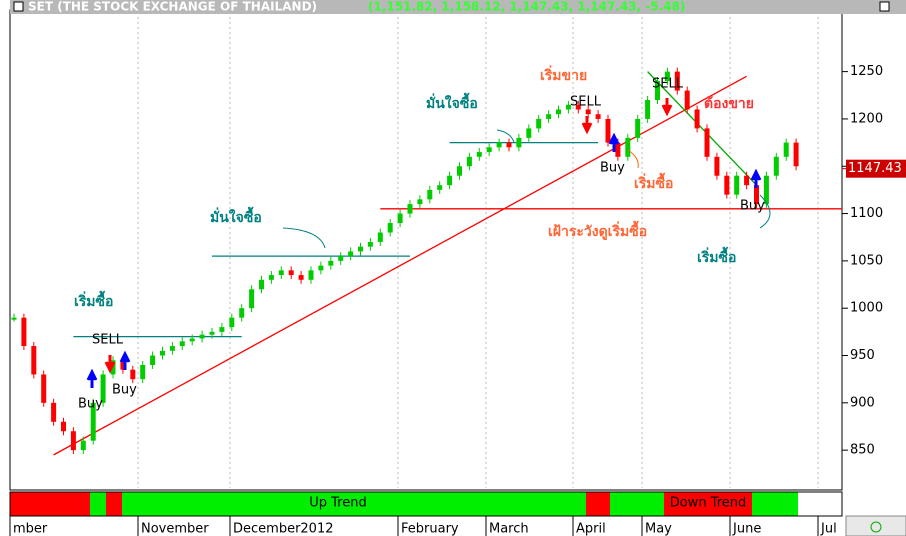 Image resolution: width=906 pixels, height=536 pixels. I want to click on trend-bar: Up Trend Down Trend, so click(426, 504).